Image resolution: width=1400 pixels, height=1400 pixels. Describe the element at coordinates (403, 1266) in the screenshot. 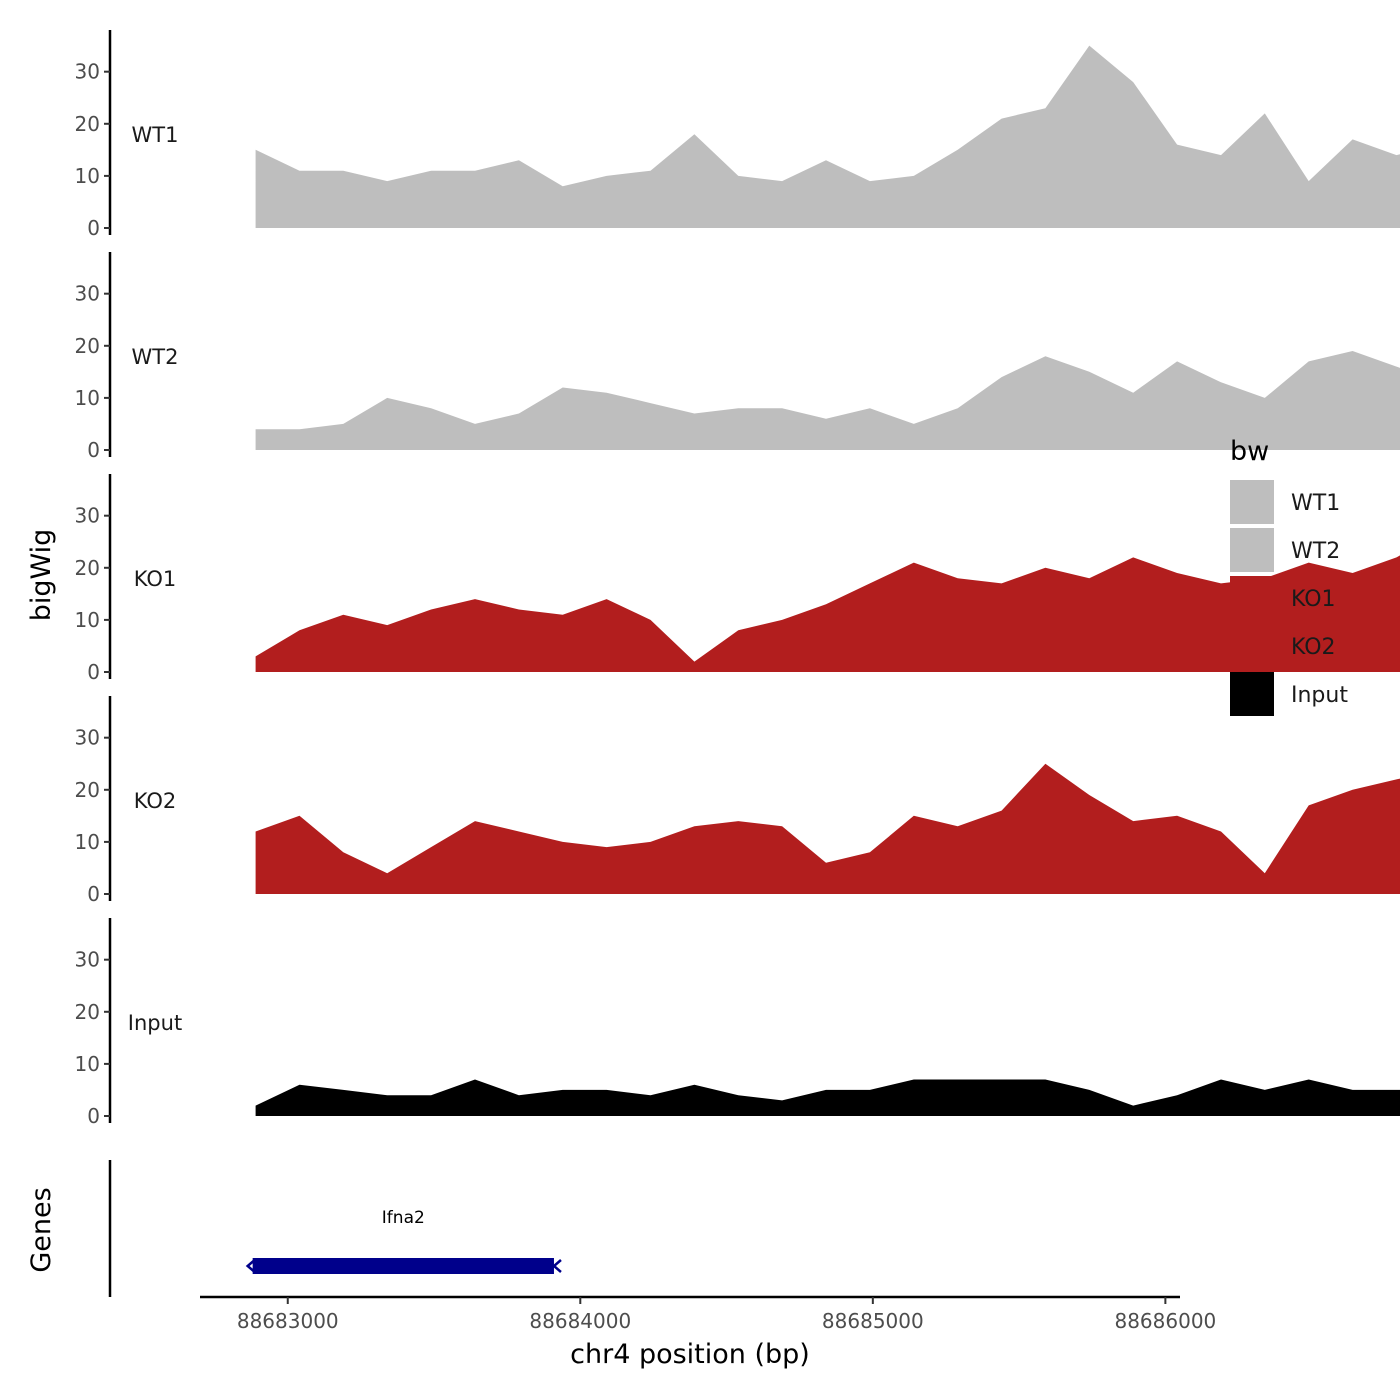

I see `gene-body-ifna2` at that location.